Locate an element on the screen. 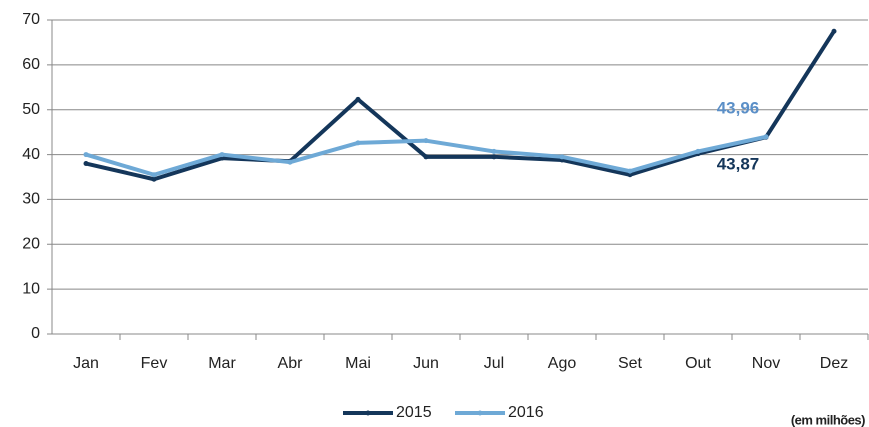 The image size is (869, 427). x-tick-label: Dez is located at coordinates (834, 363).